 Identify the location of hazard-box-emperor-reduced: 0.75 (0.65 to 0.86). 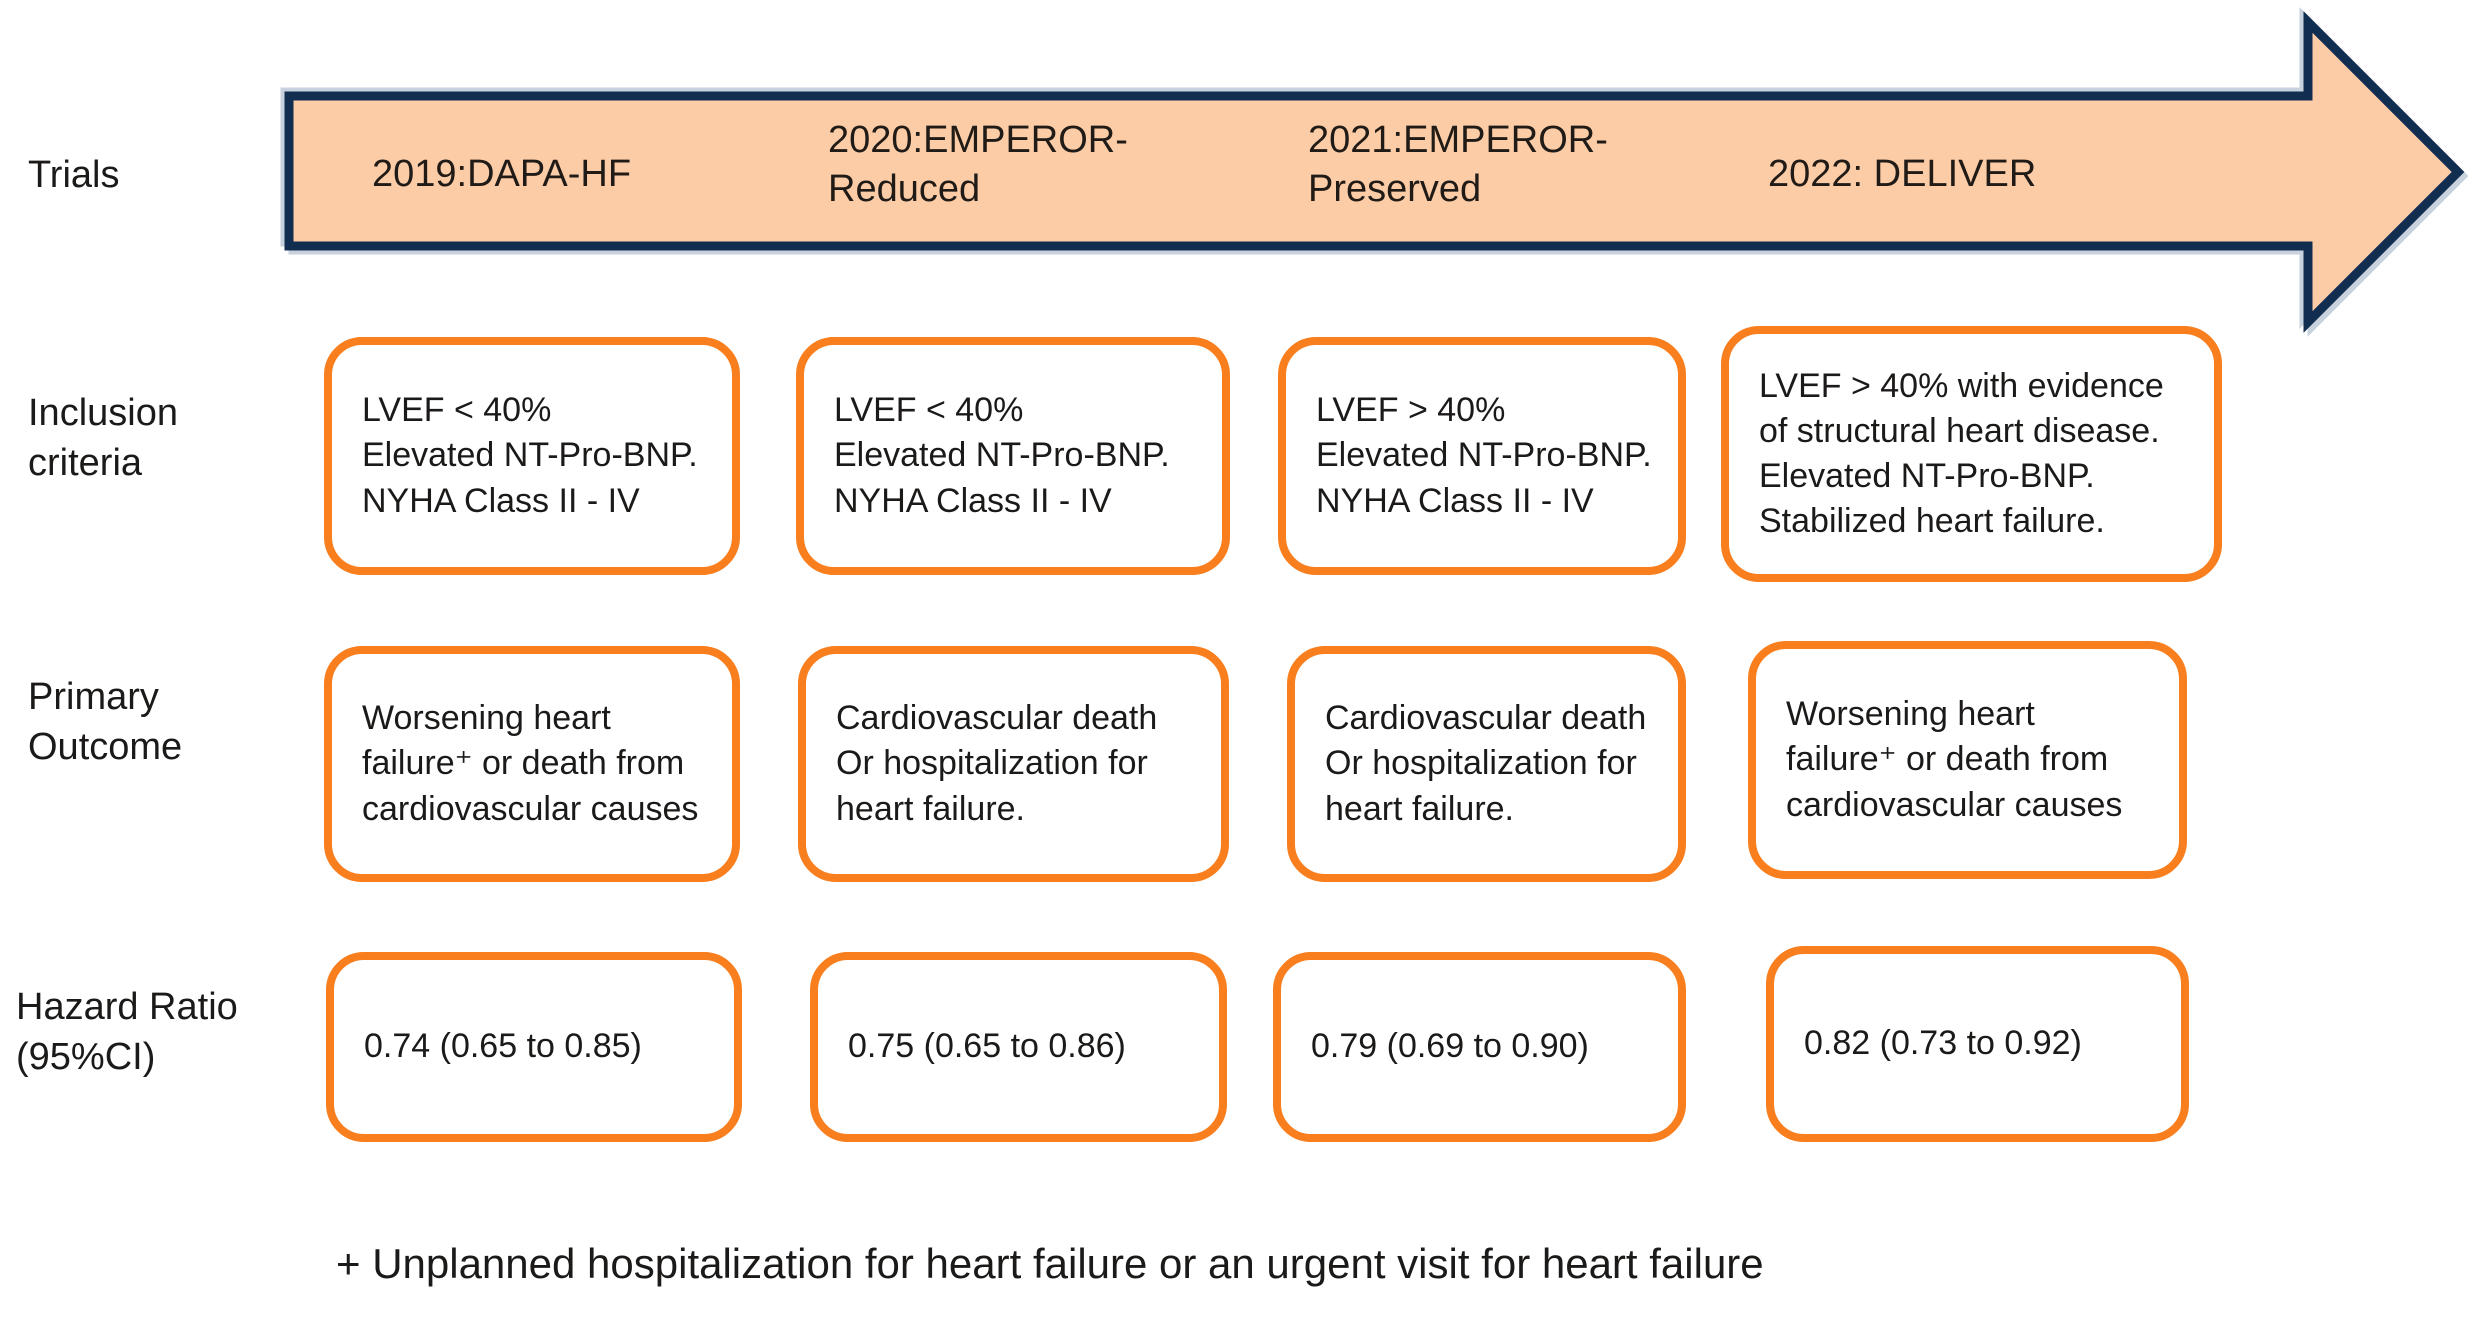
(1018, 1047).